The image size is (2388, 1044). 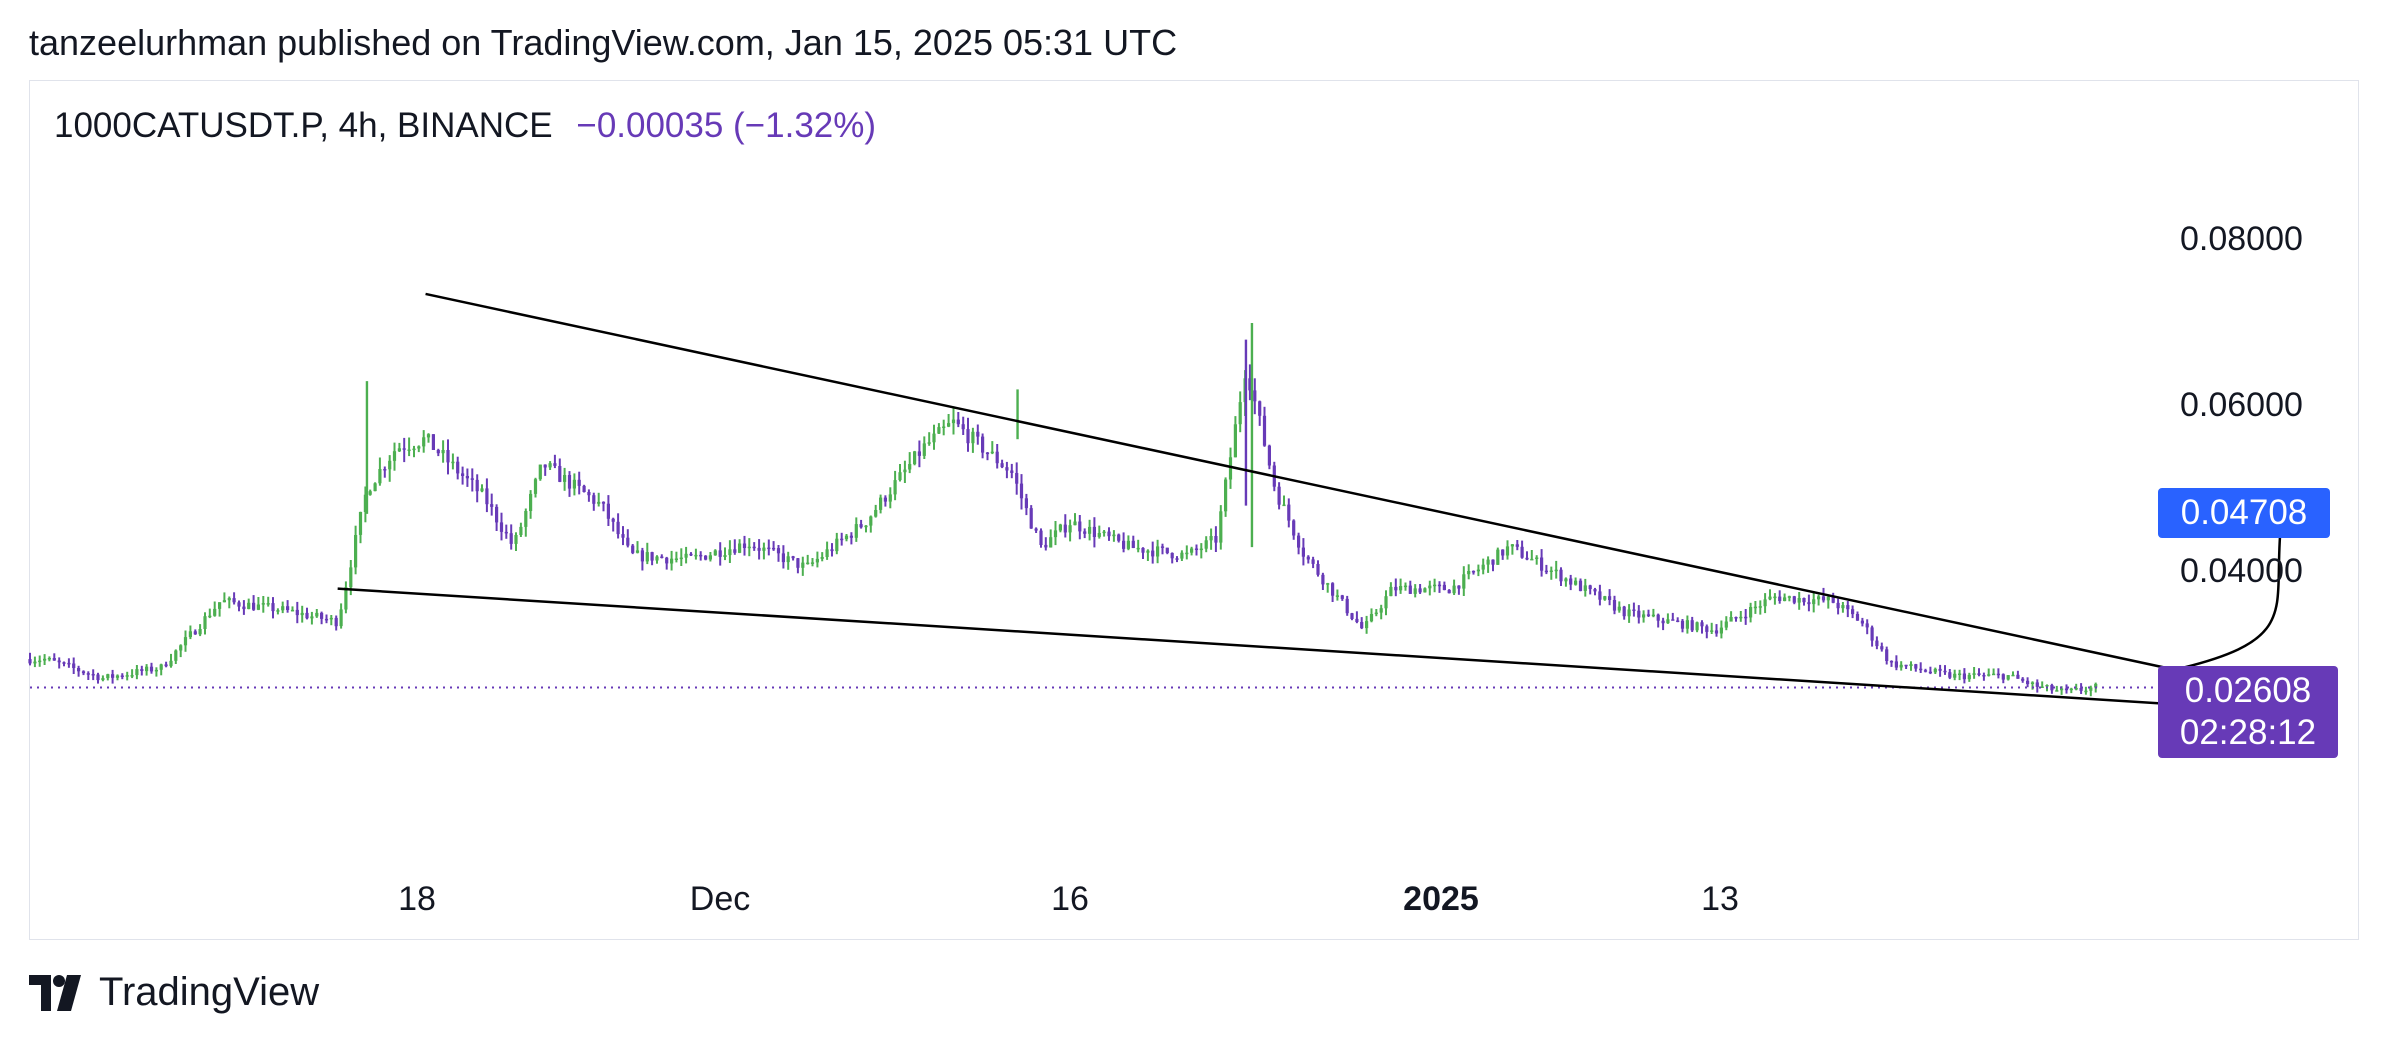 What do you see at coordinates (2241, 239) in the screenshot?
I see `y-tick-label: 0.08000` at bounding box center [2241, 239].